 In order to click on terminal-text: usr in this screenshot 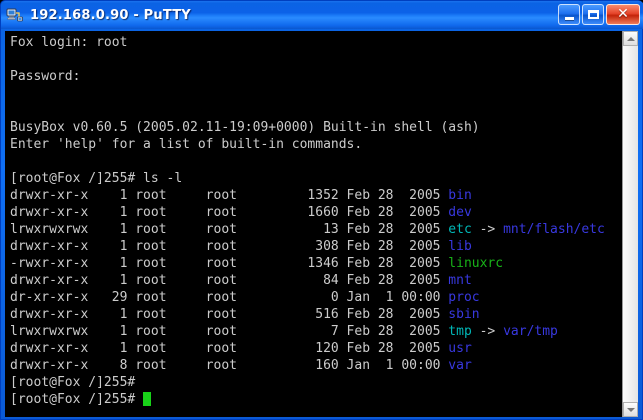, I will do `click(460, 348)`.